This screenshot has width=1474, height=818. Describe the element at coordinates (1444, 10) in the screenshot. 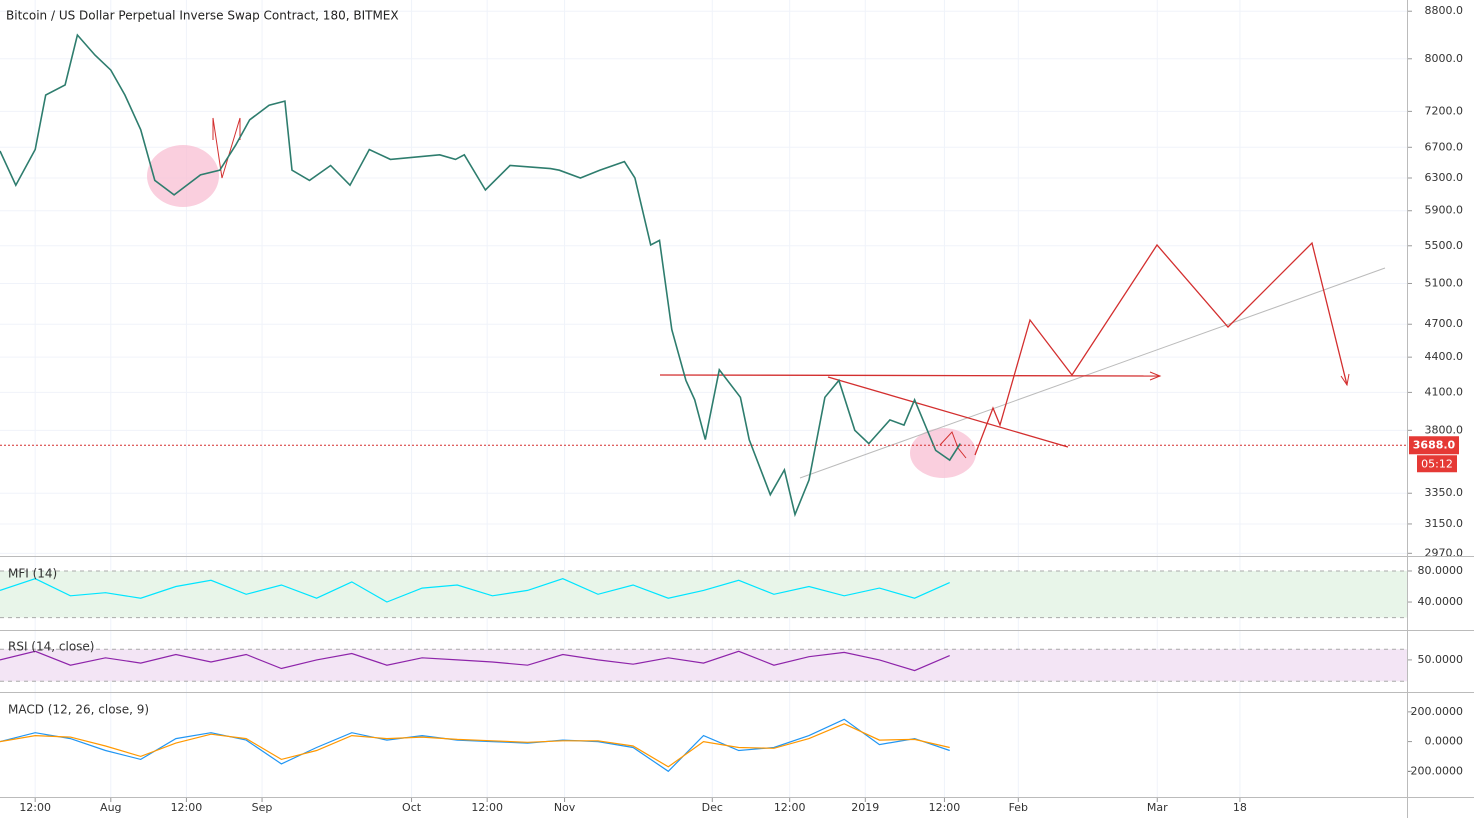

I see `y-tick-label: 8800.0` at that location.